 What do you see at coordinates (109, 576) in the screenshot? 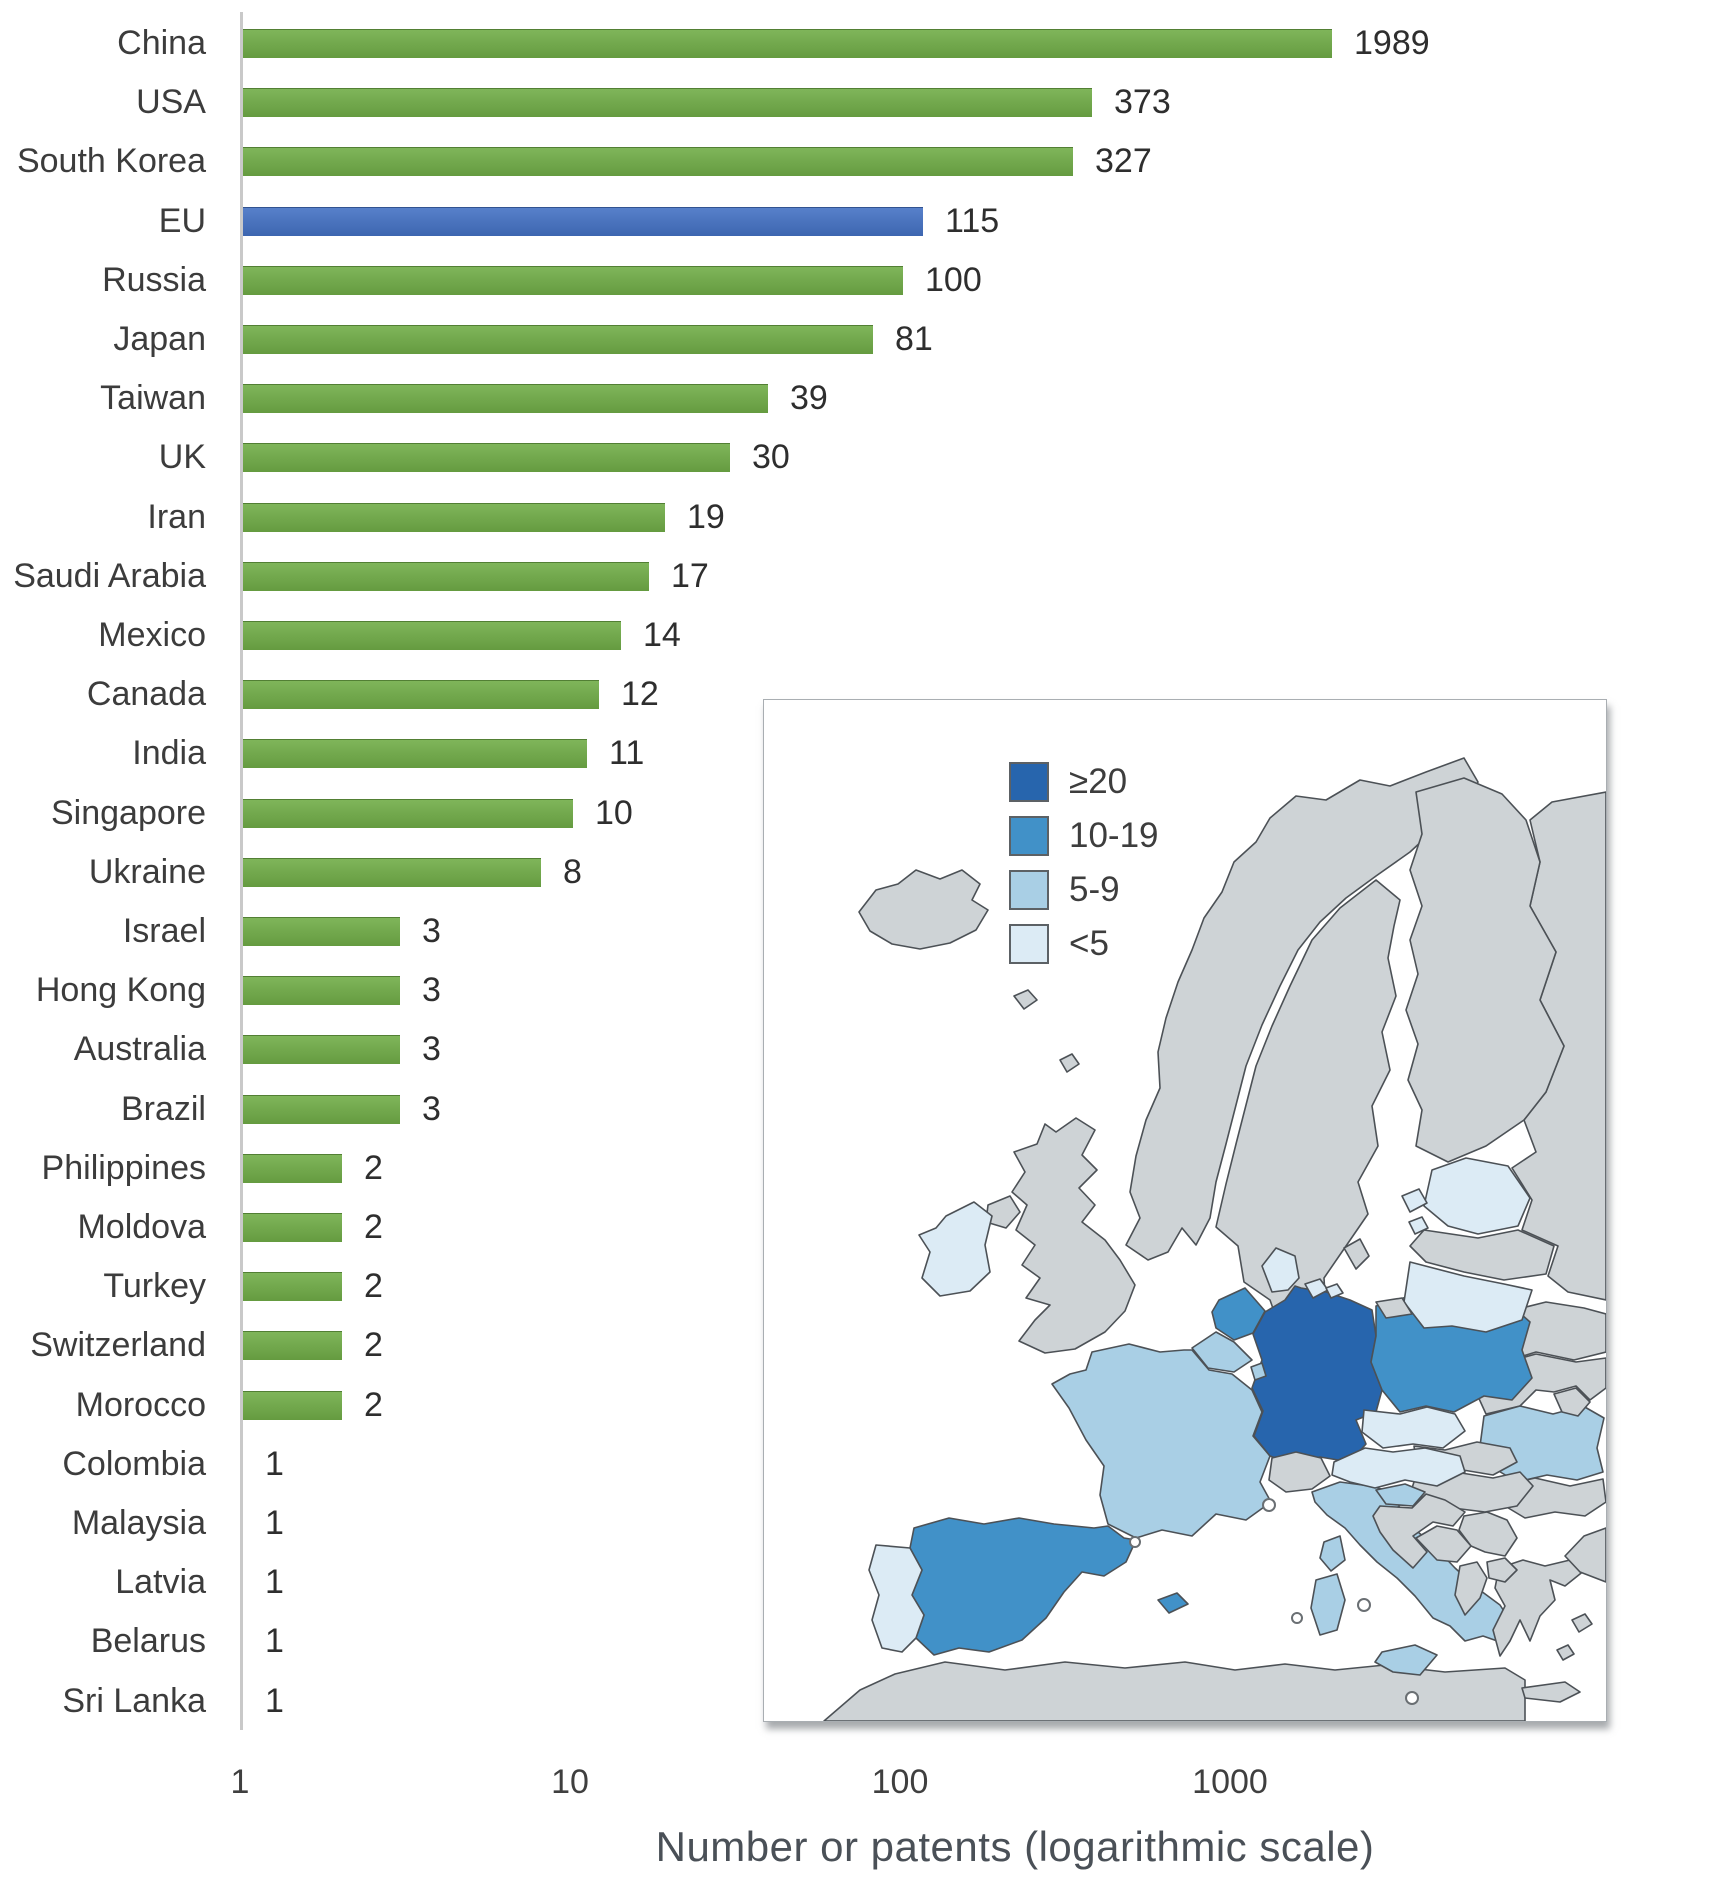
I see `category-label: Saudi Arabia` at bounding box center [109, 576].